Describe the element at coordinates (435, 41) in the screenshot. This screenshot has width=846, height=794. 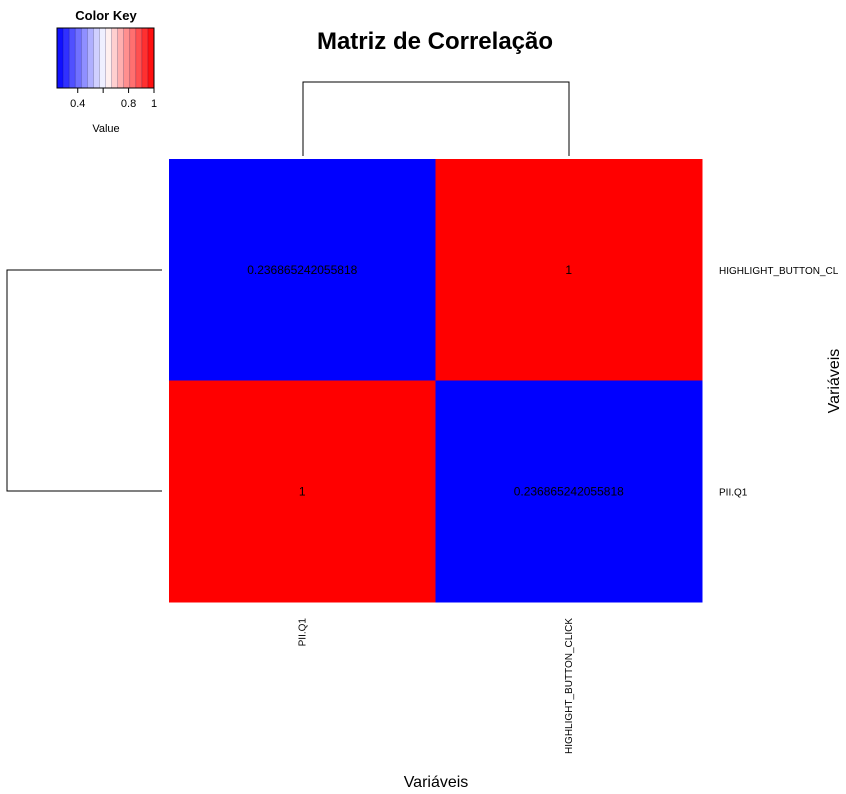
I see `chart-title: Matriz de Correlação` at that location.